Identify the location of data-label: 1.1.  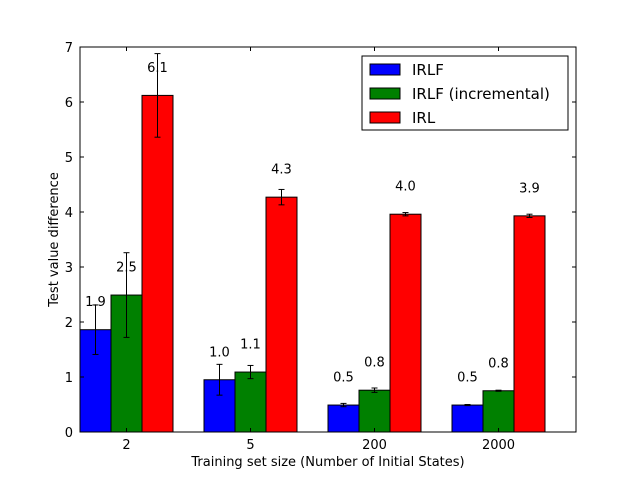
(250, 345).